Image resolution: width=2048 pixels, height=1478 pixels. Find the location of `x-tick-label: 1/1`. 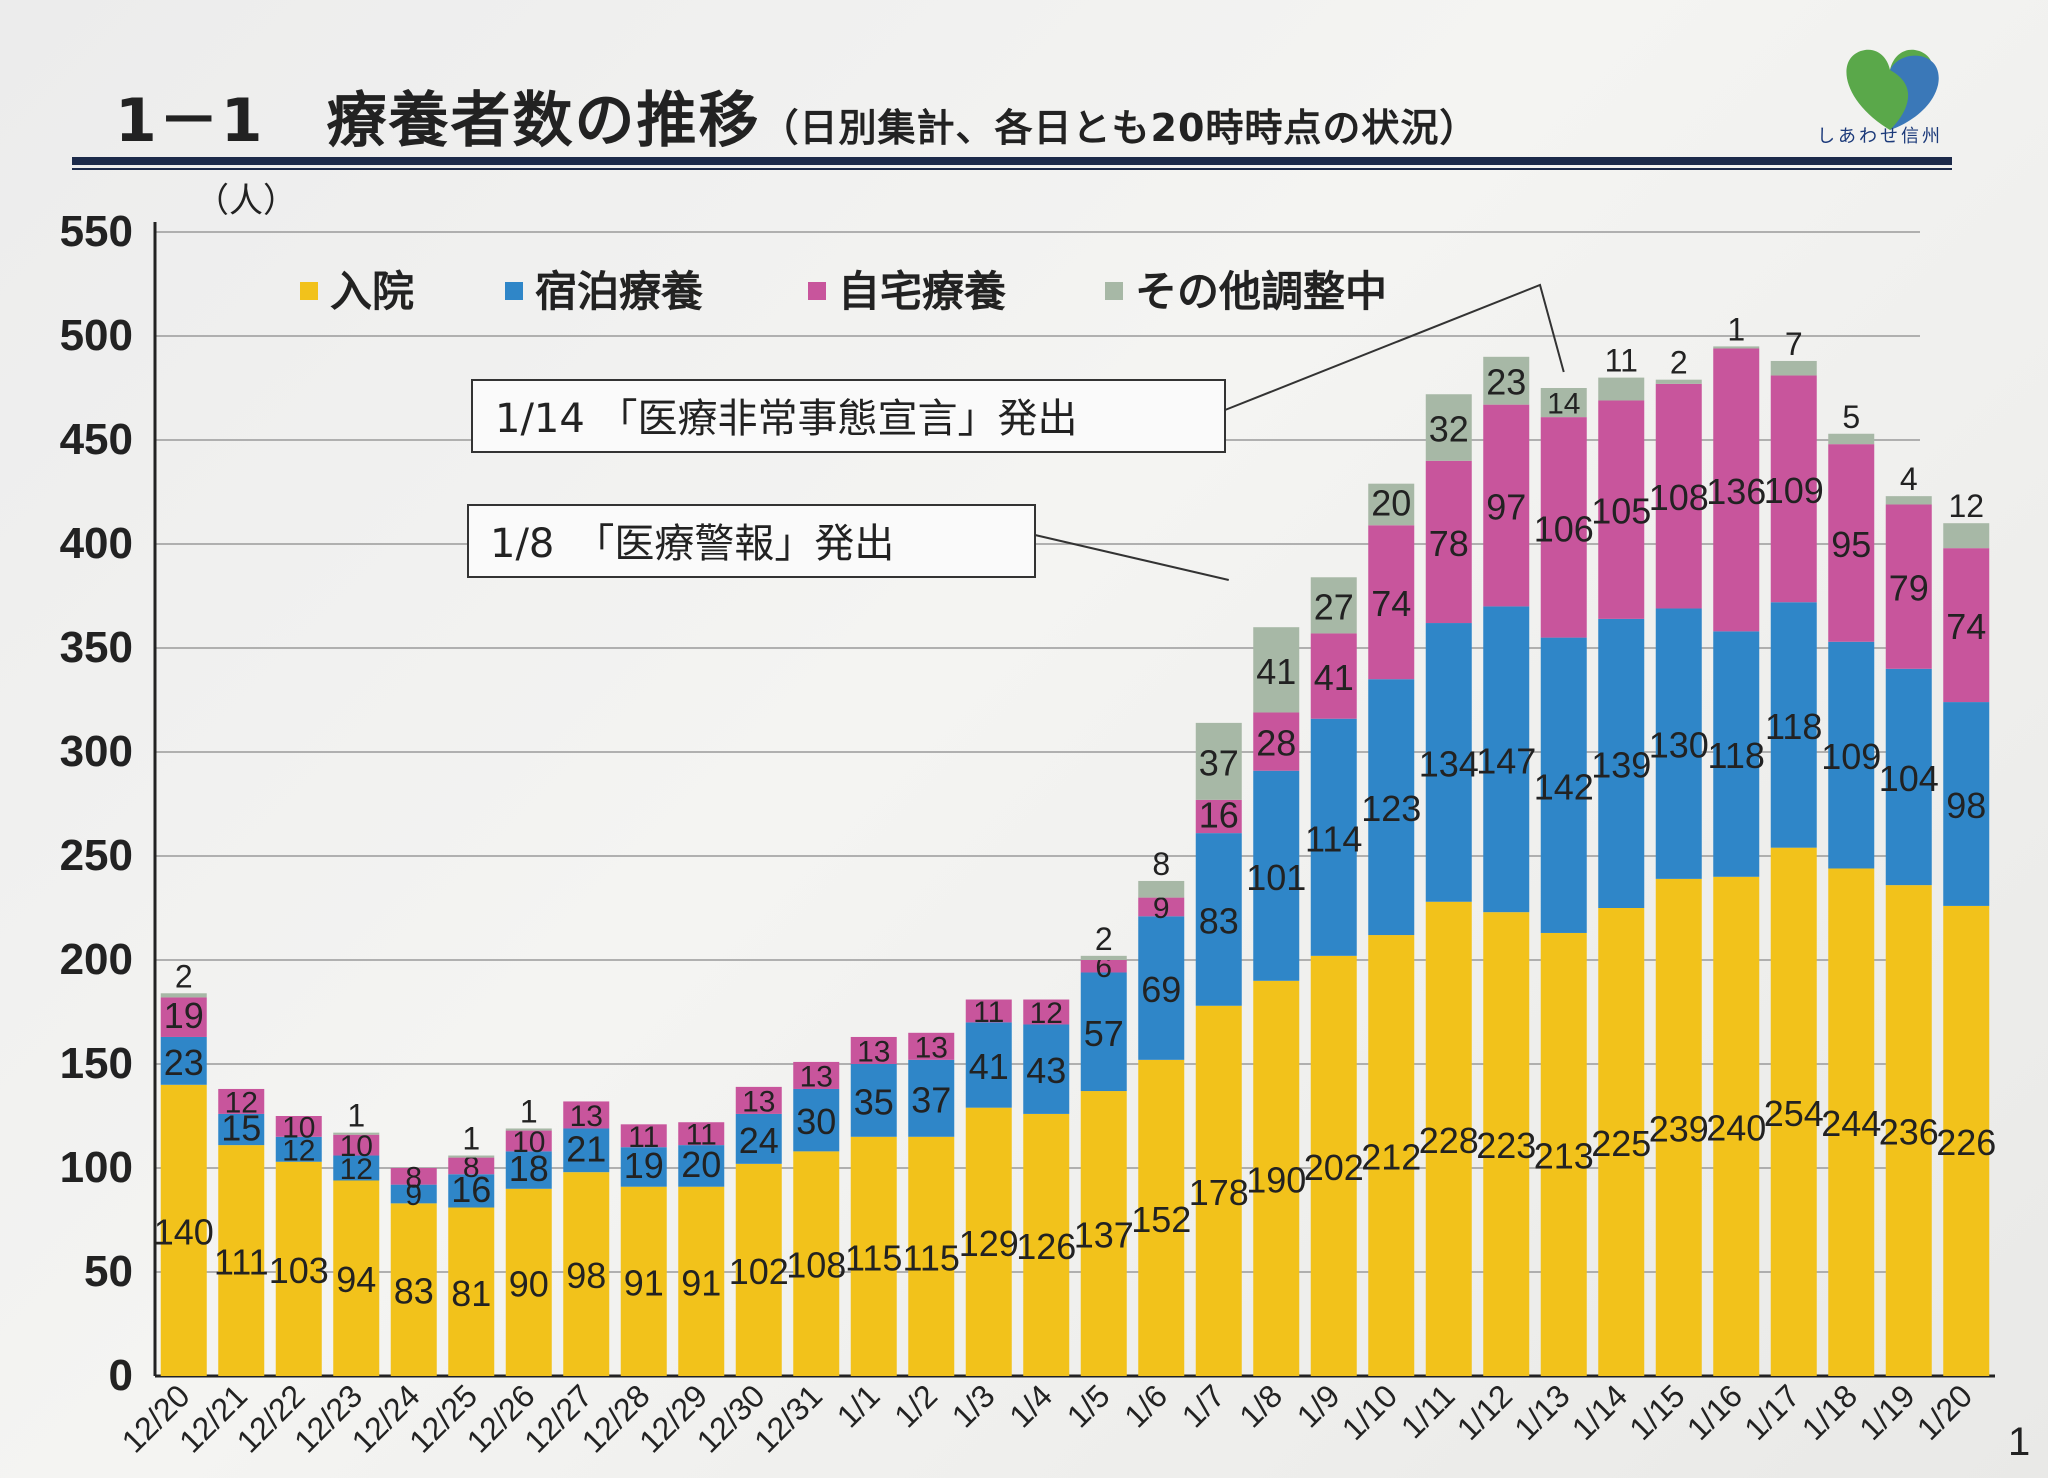

x-tick-label: 1/1 is located at coordinates (858, 1405).